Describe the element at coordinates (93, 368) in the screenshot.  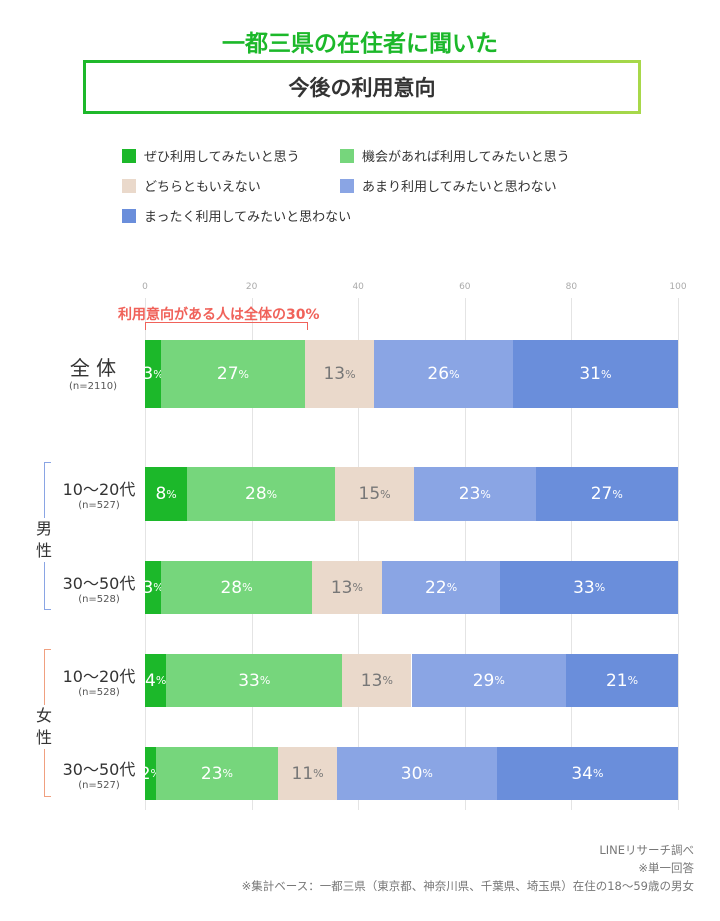
I see `row-label-main: 全 体` at that location.